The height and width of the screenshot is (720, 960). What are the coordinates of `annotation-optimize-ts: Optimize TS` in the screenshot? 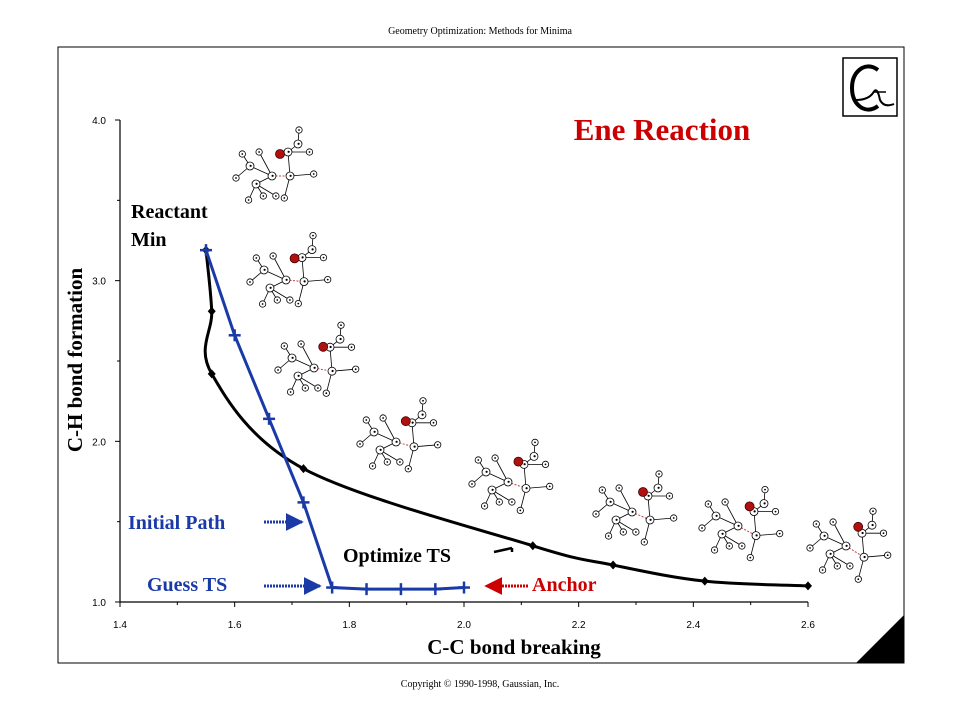 It's located at (397, 556).